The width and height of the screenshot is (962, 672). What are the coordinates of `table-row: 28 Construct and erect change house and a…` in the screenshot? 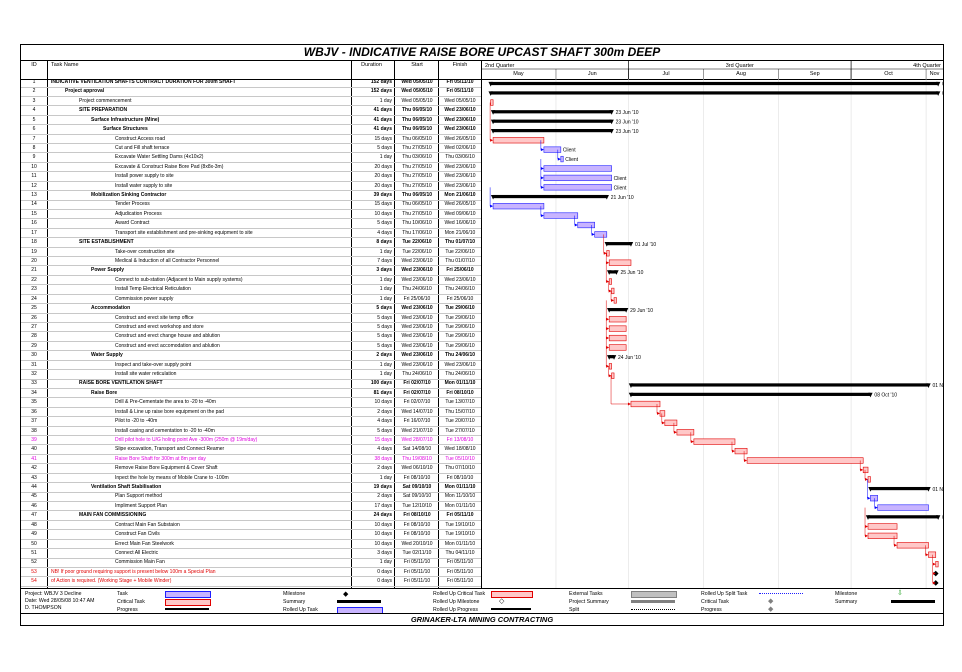 It's located at (251, 337).